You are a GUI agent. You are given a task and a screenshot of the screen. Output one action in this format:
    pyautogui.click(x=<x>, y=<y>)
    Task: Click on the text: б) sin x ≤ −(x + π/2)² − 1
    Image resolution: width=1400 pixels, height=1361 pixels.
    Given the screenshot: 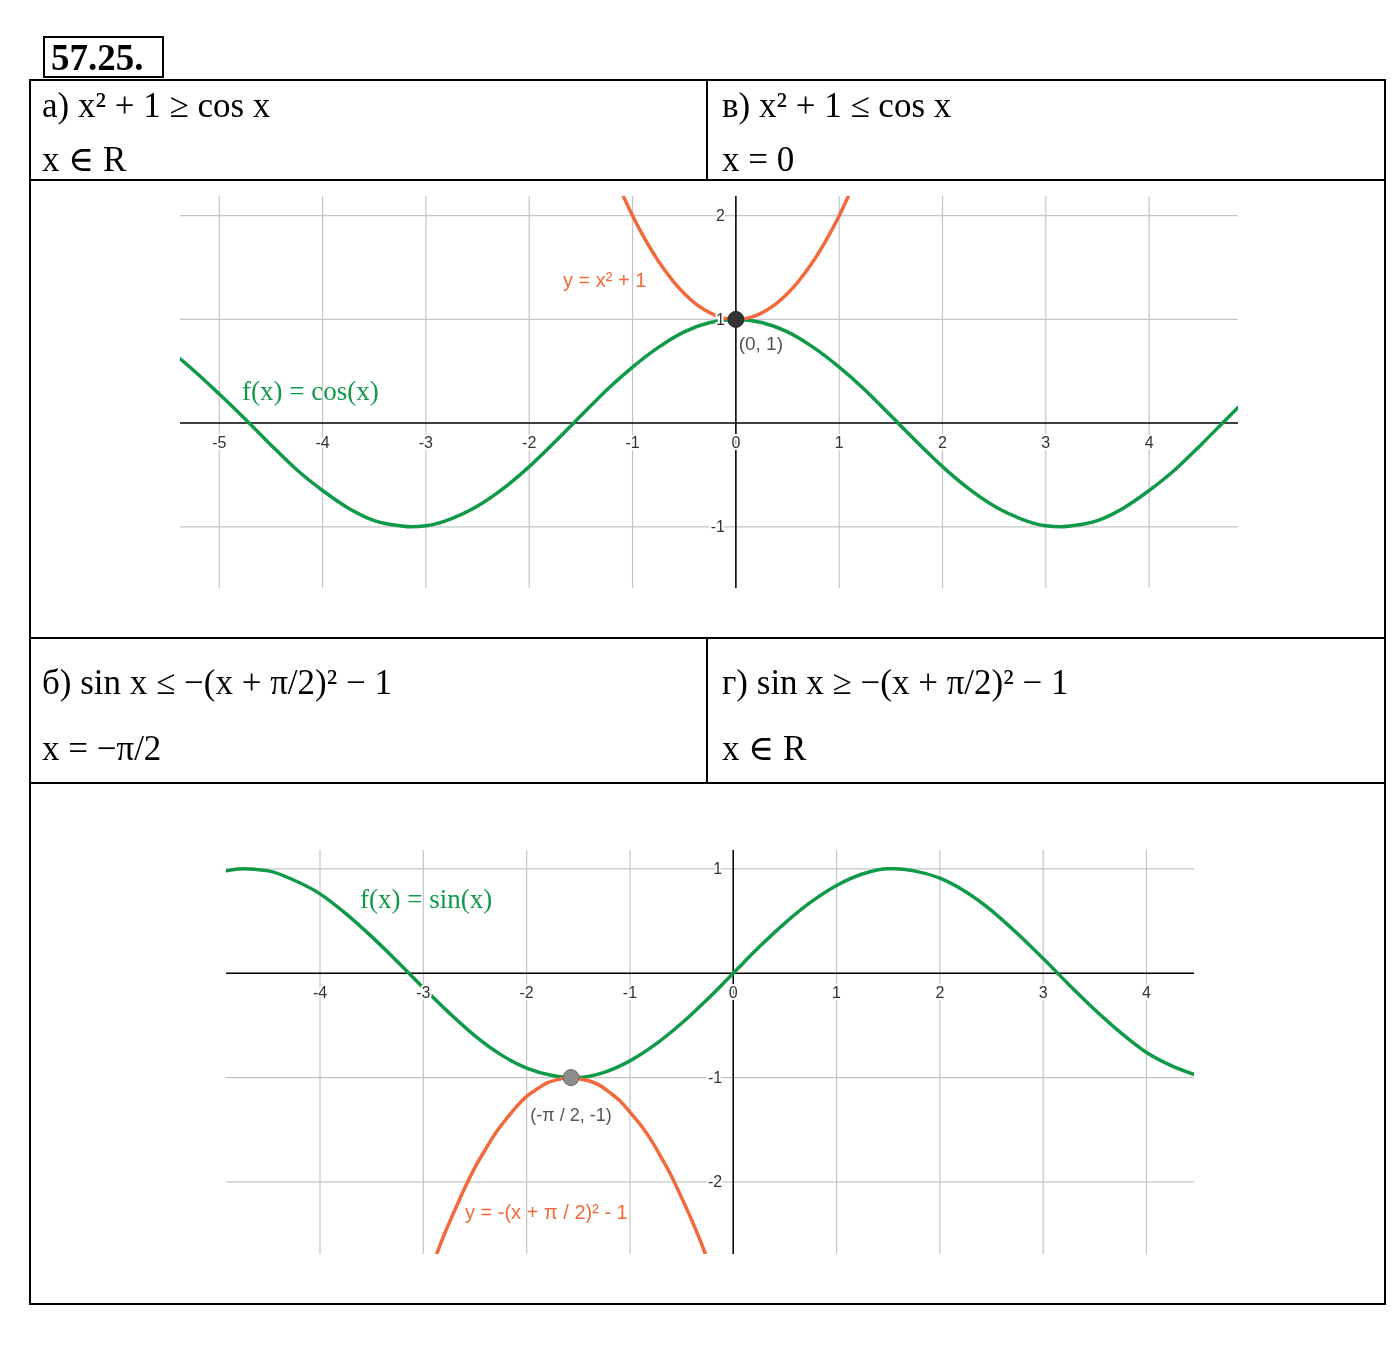 What is the action you would take?
    pyautogui.click(x=217, y=682)
    